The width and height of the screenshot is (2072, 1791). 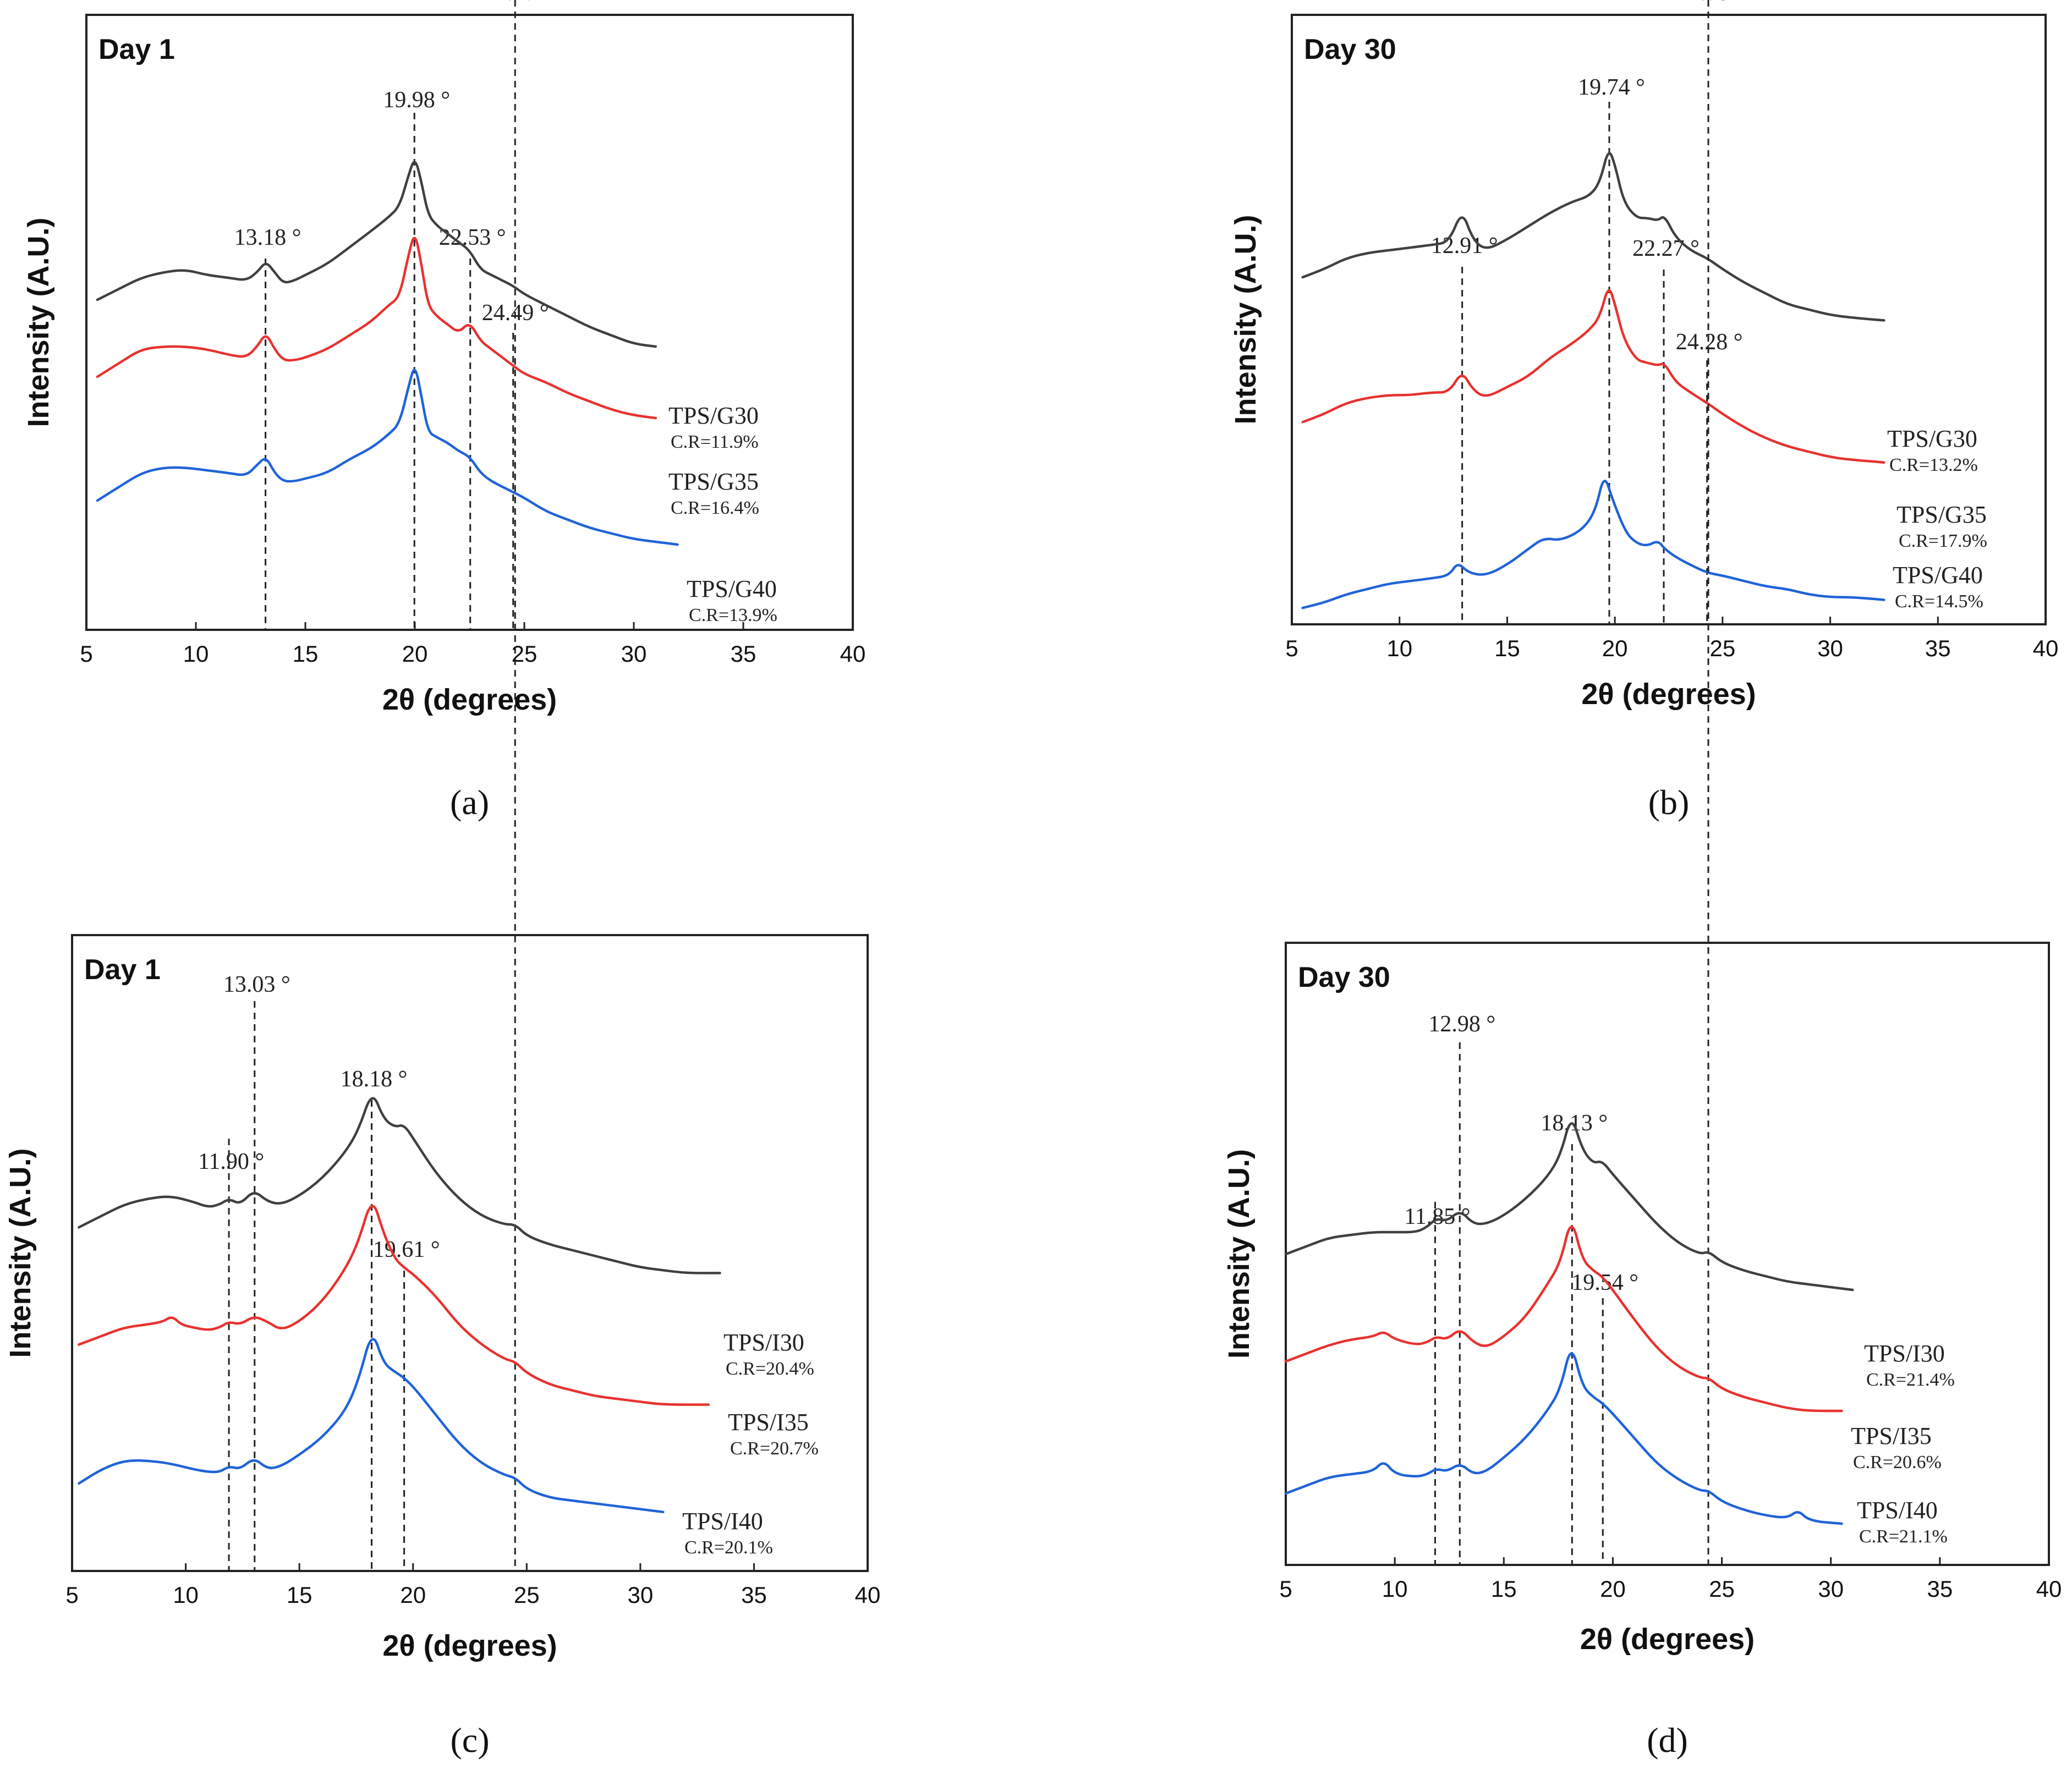 I want to click on peak-label: 24.28 °, so click(x=1709, y=342).